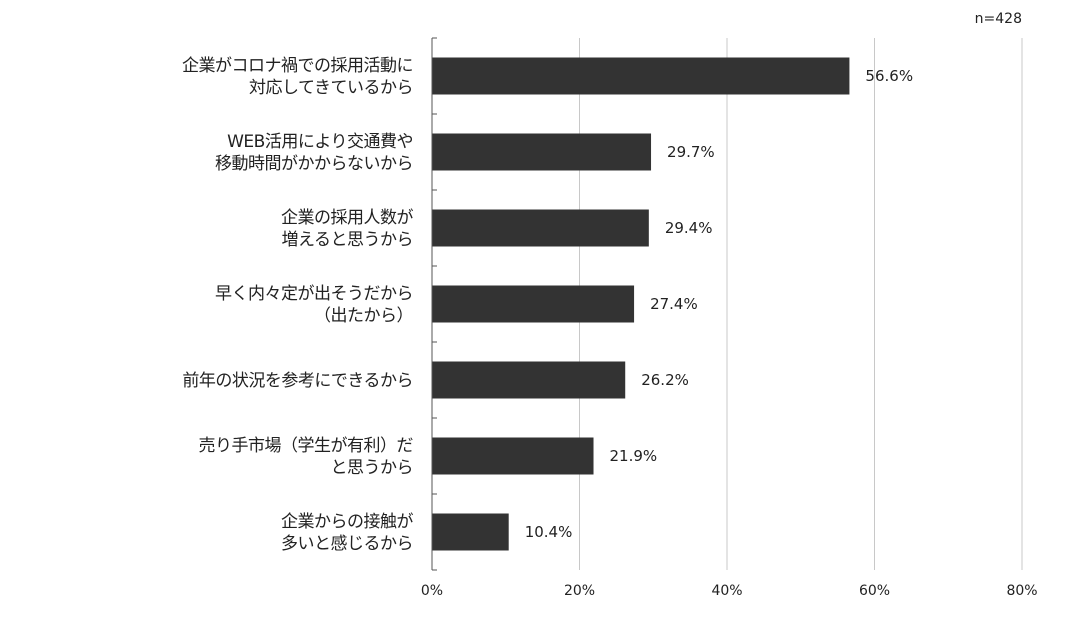 The image size is (1085, 618). Describe the element at coordinates (432, 591) in the screenshot. I see `x-tick-label: 0%` at that location.